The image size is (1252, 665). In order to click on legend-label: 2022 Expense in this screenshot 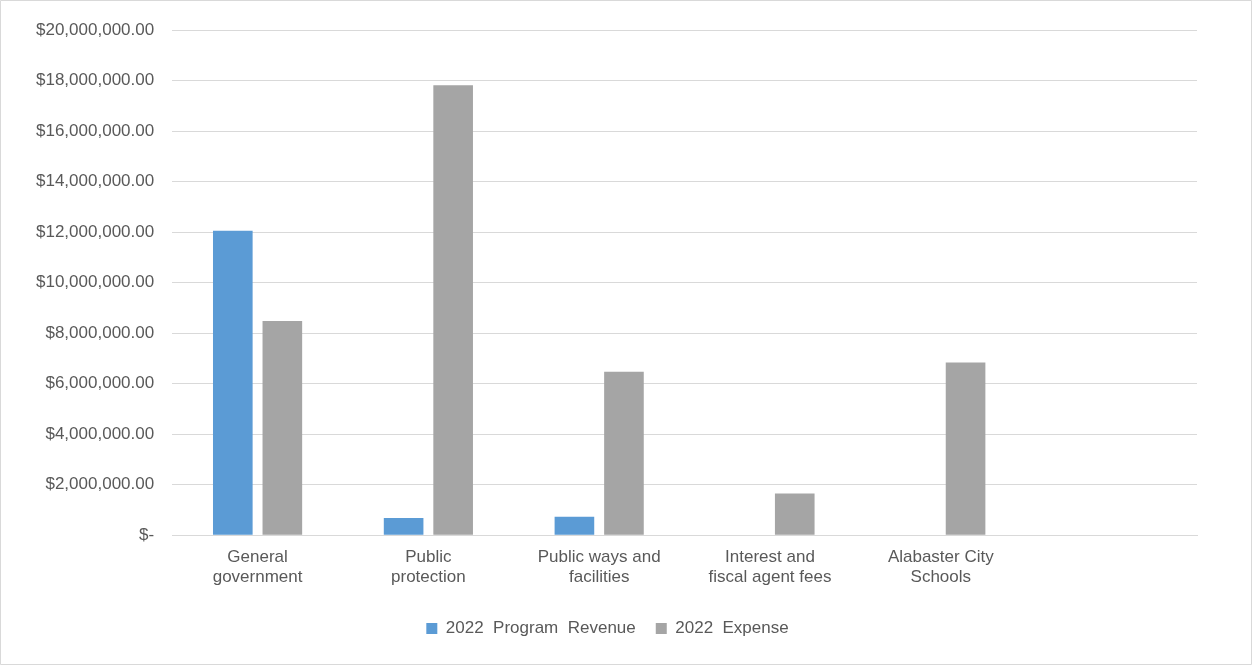, I will do `click(732, 628)`.